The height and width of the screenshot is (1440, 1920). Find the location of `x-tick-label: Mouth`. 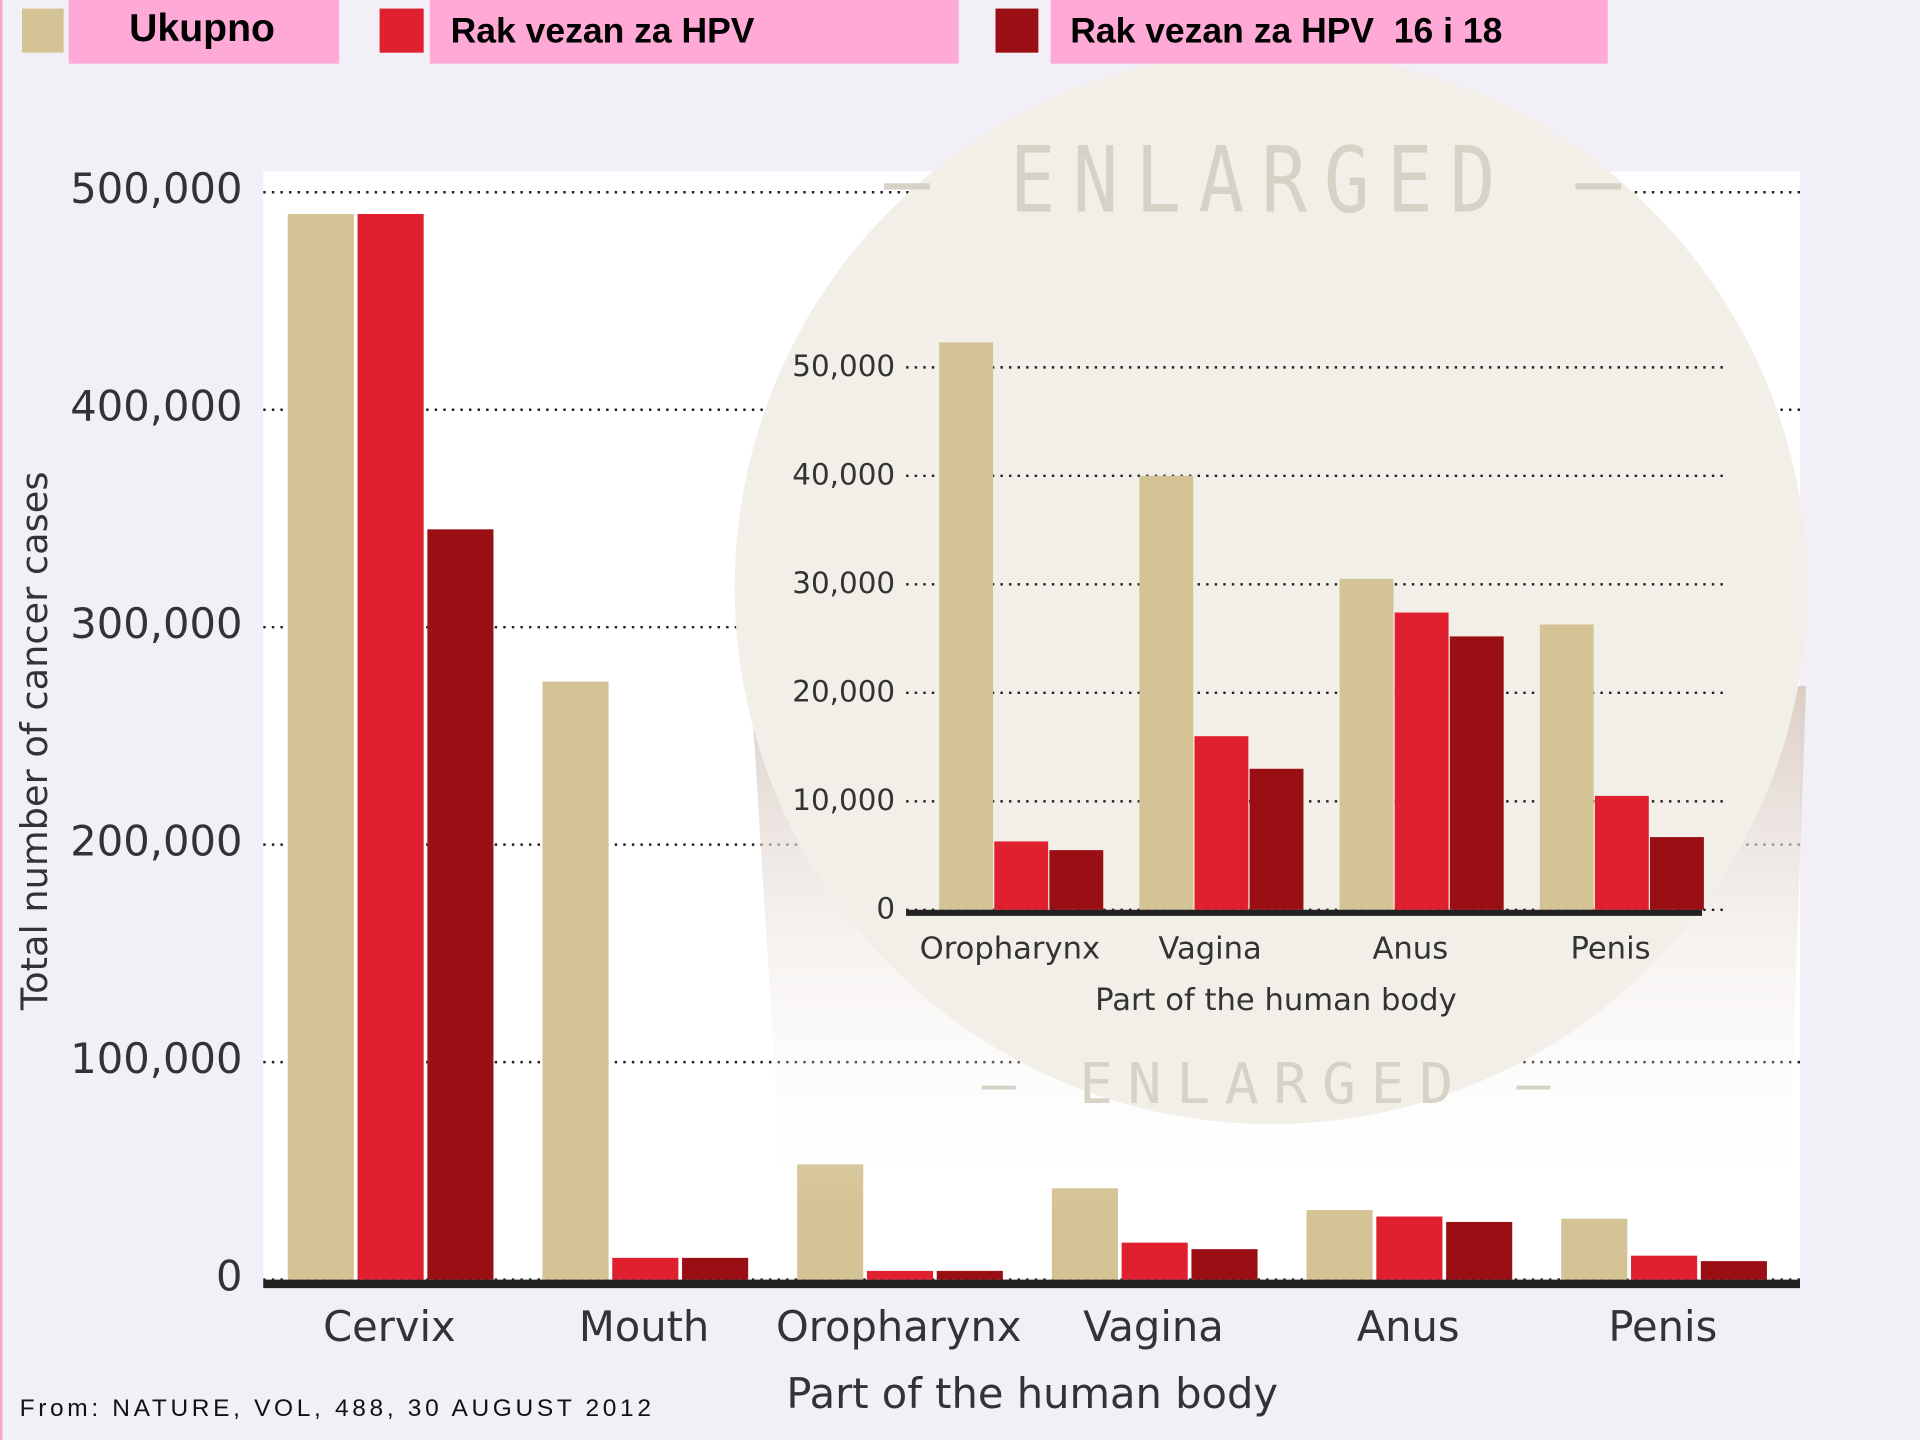

x-tick-label: Mouth is located at coordinates (644, 1326).